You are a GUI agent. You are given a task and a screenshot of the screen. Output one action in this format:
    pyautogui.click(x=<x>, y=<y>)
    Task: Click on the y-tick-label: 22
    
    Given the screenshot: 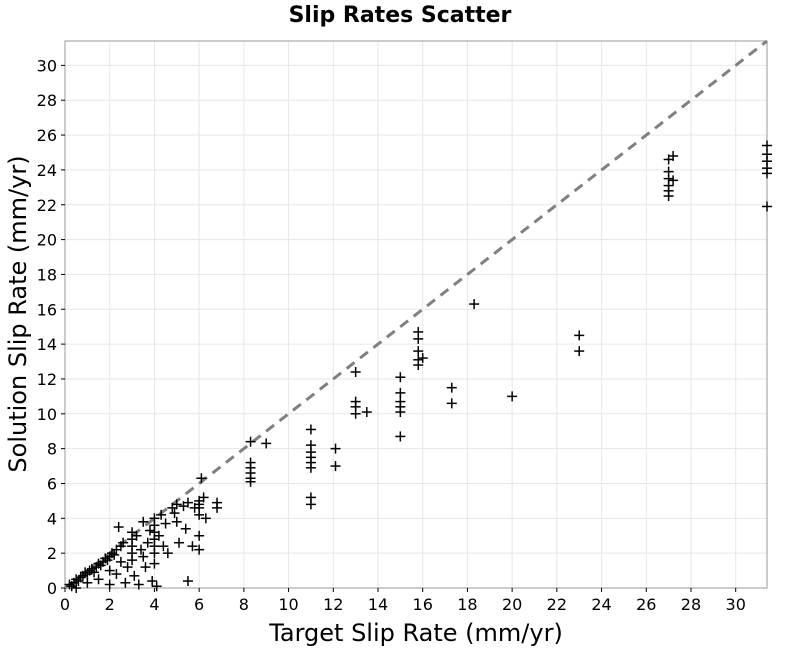 What is the action you would take?
    pyautogui.click(x=47, y=205)
    